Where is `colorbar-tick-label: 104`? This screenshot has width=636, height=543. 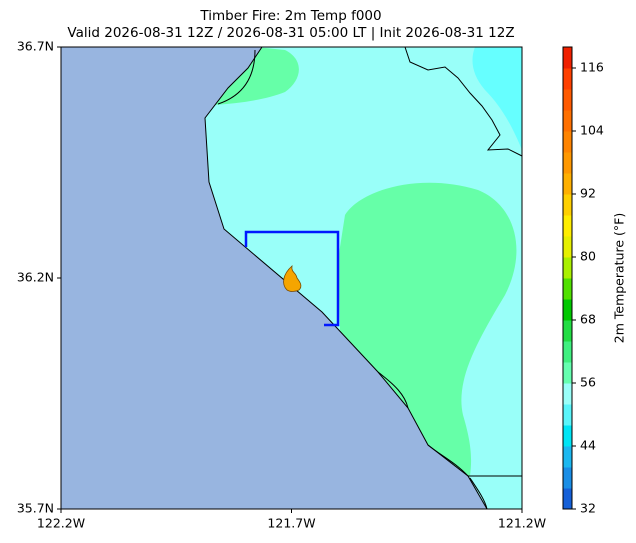 colorbar-tick-label: 104 is located at coordinates (592, 130).